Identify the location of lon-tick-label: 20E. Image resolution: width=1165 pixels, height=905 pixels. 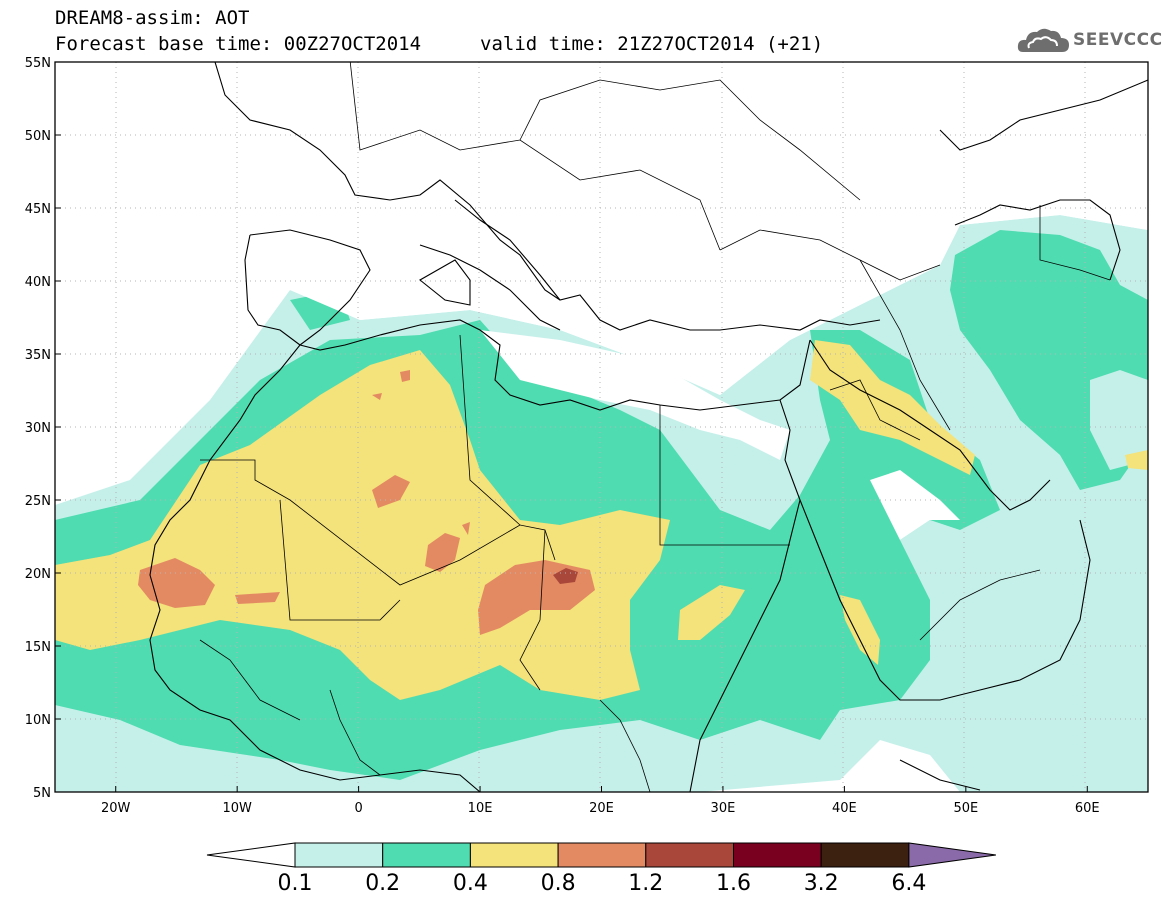
(601, 808).